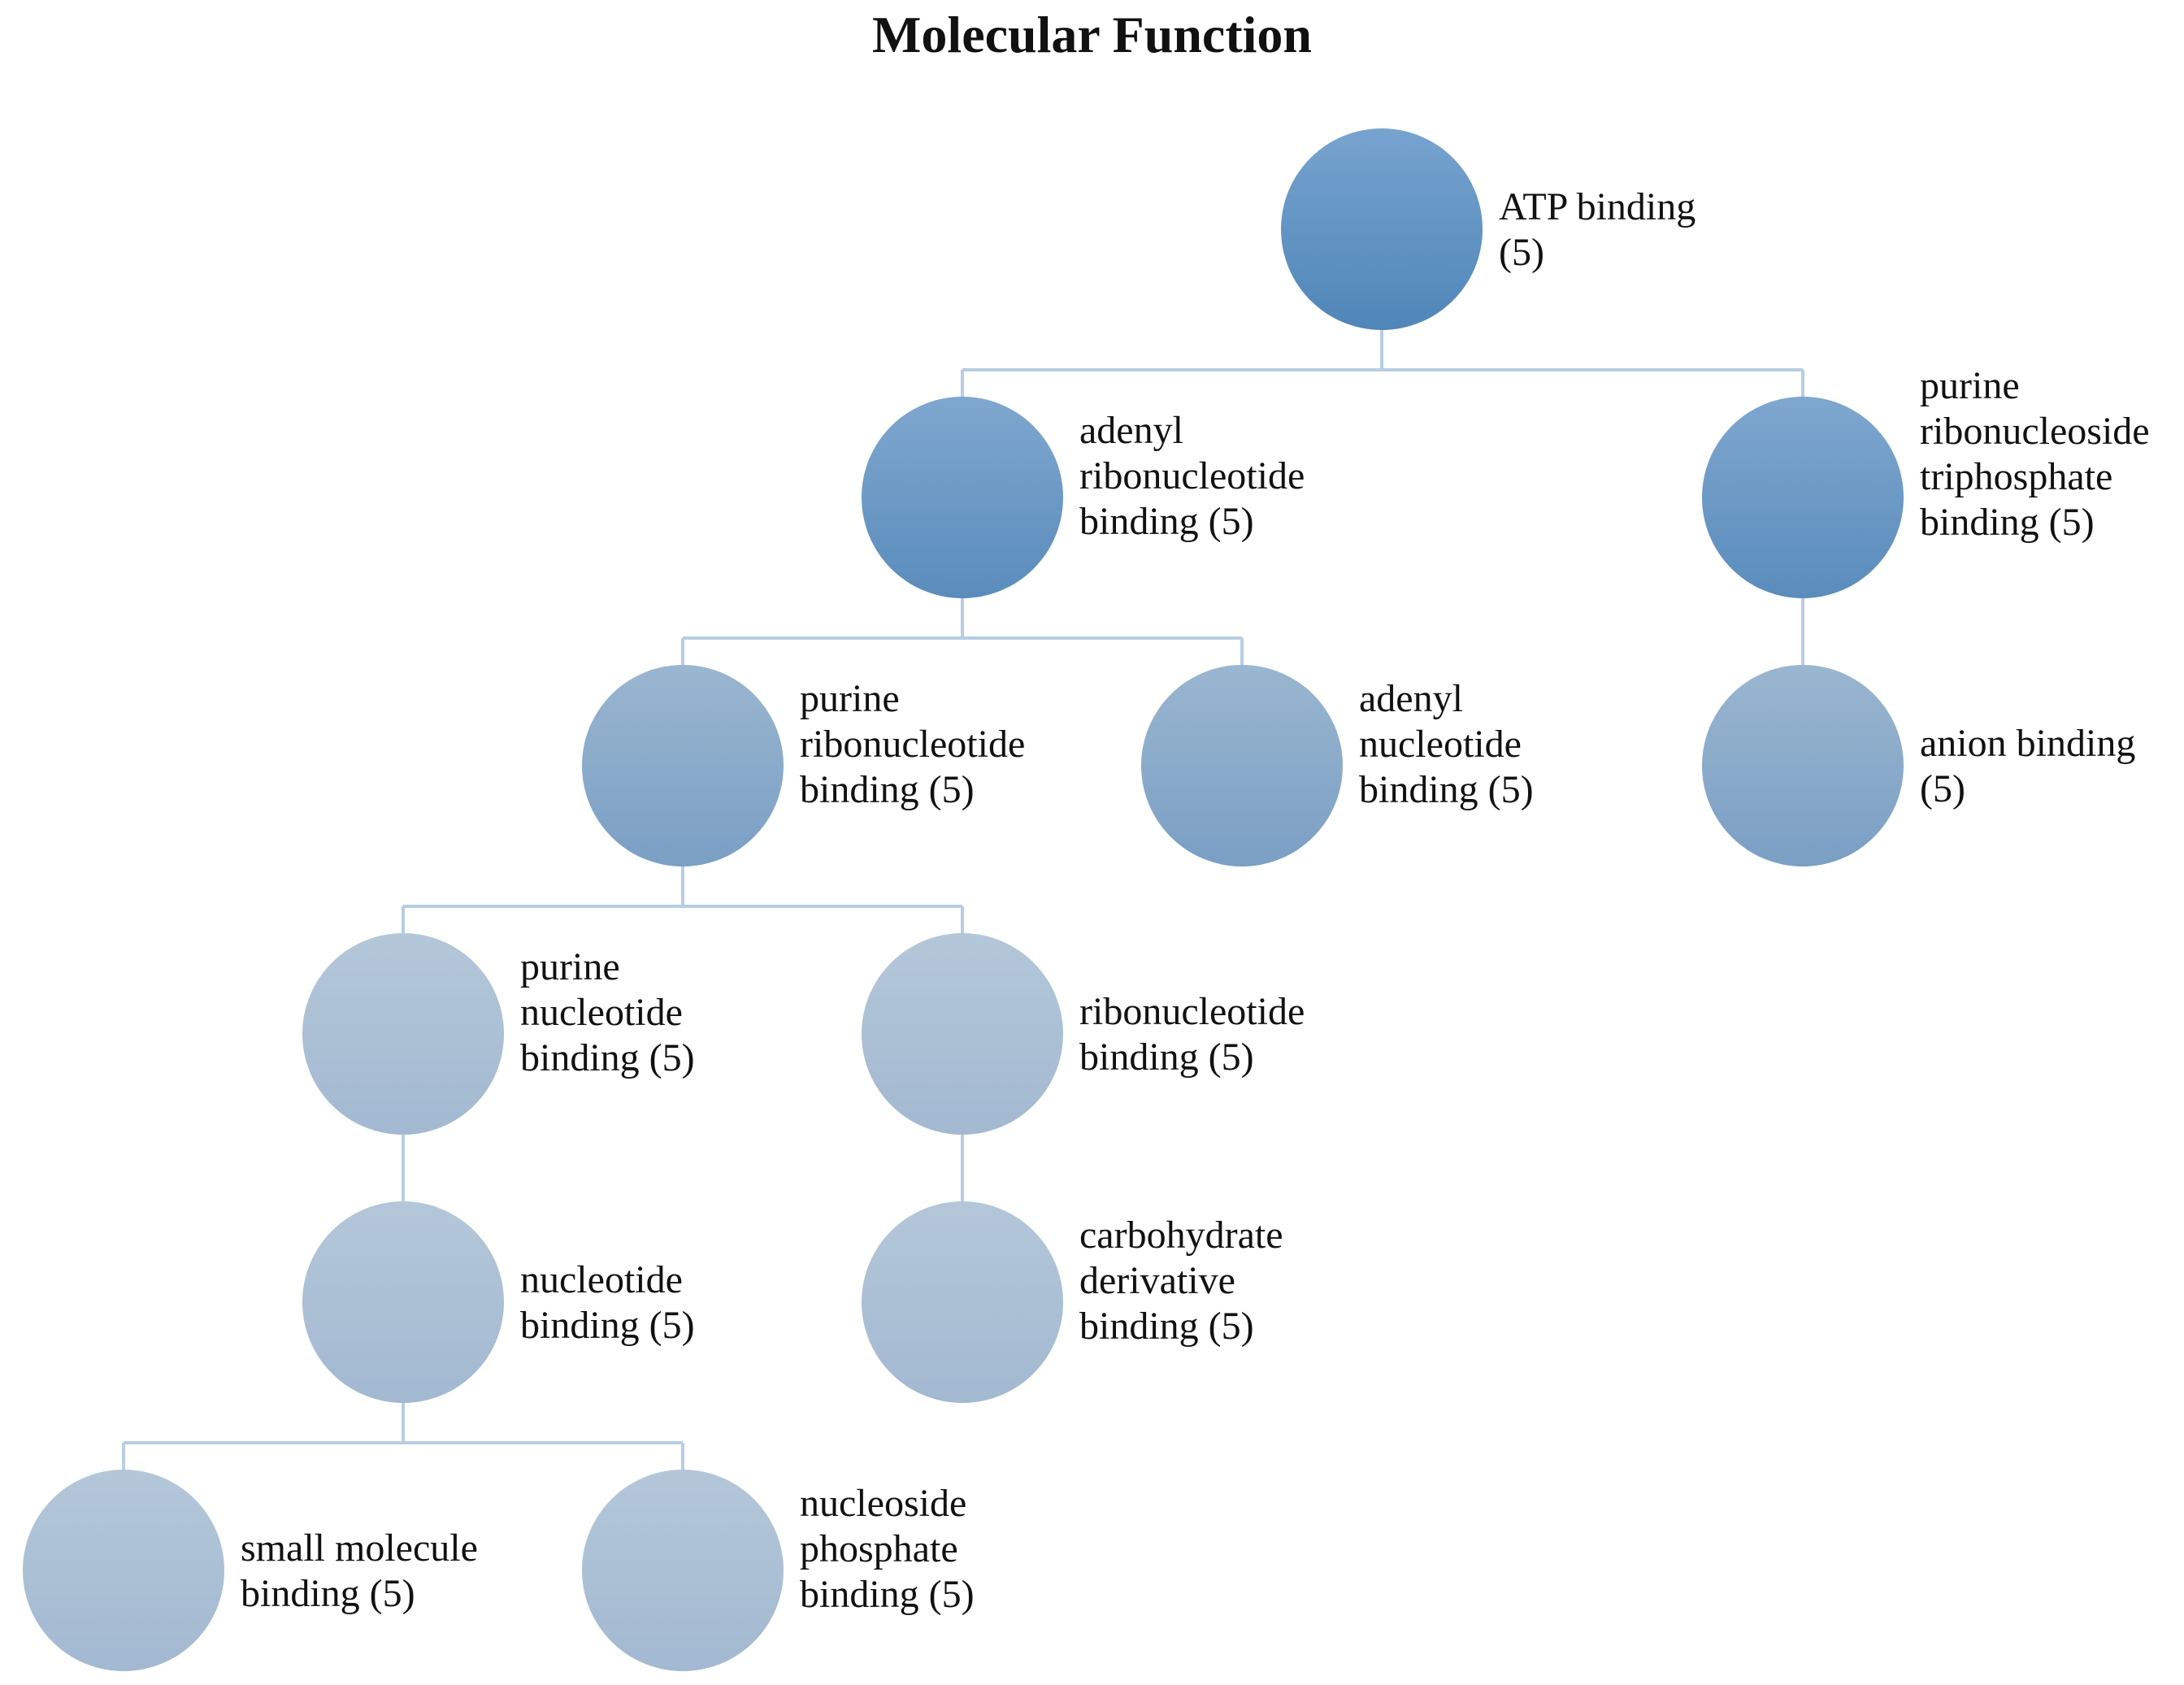  I want to click on node-circle-n12, so click(683, 1570).